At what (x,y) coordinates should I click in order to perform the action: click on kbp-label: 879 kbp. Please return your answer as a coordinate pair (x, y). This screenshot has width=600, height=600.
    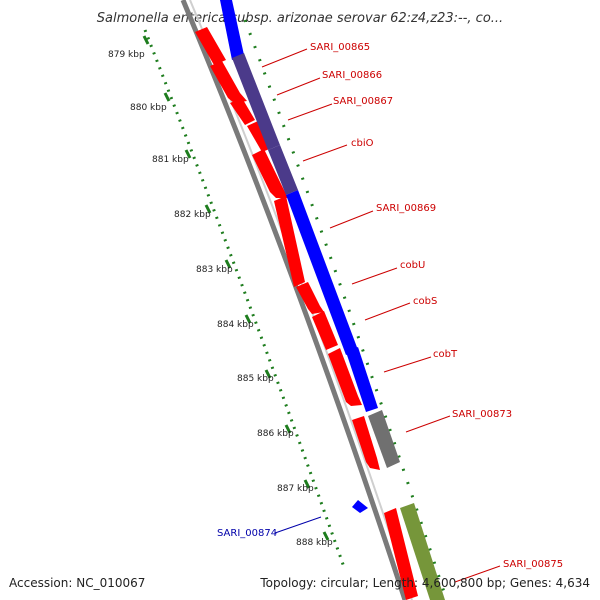
    Looking at the image, I should click on (126, 55).